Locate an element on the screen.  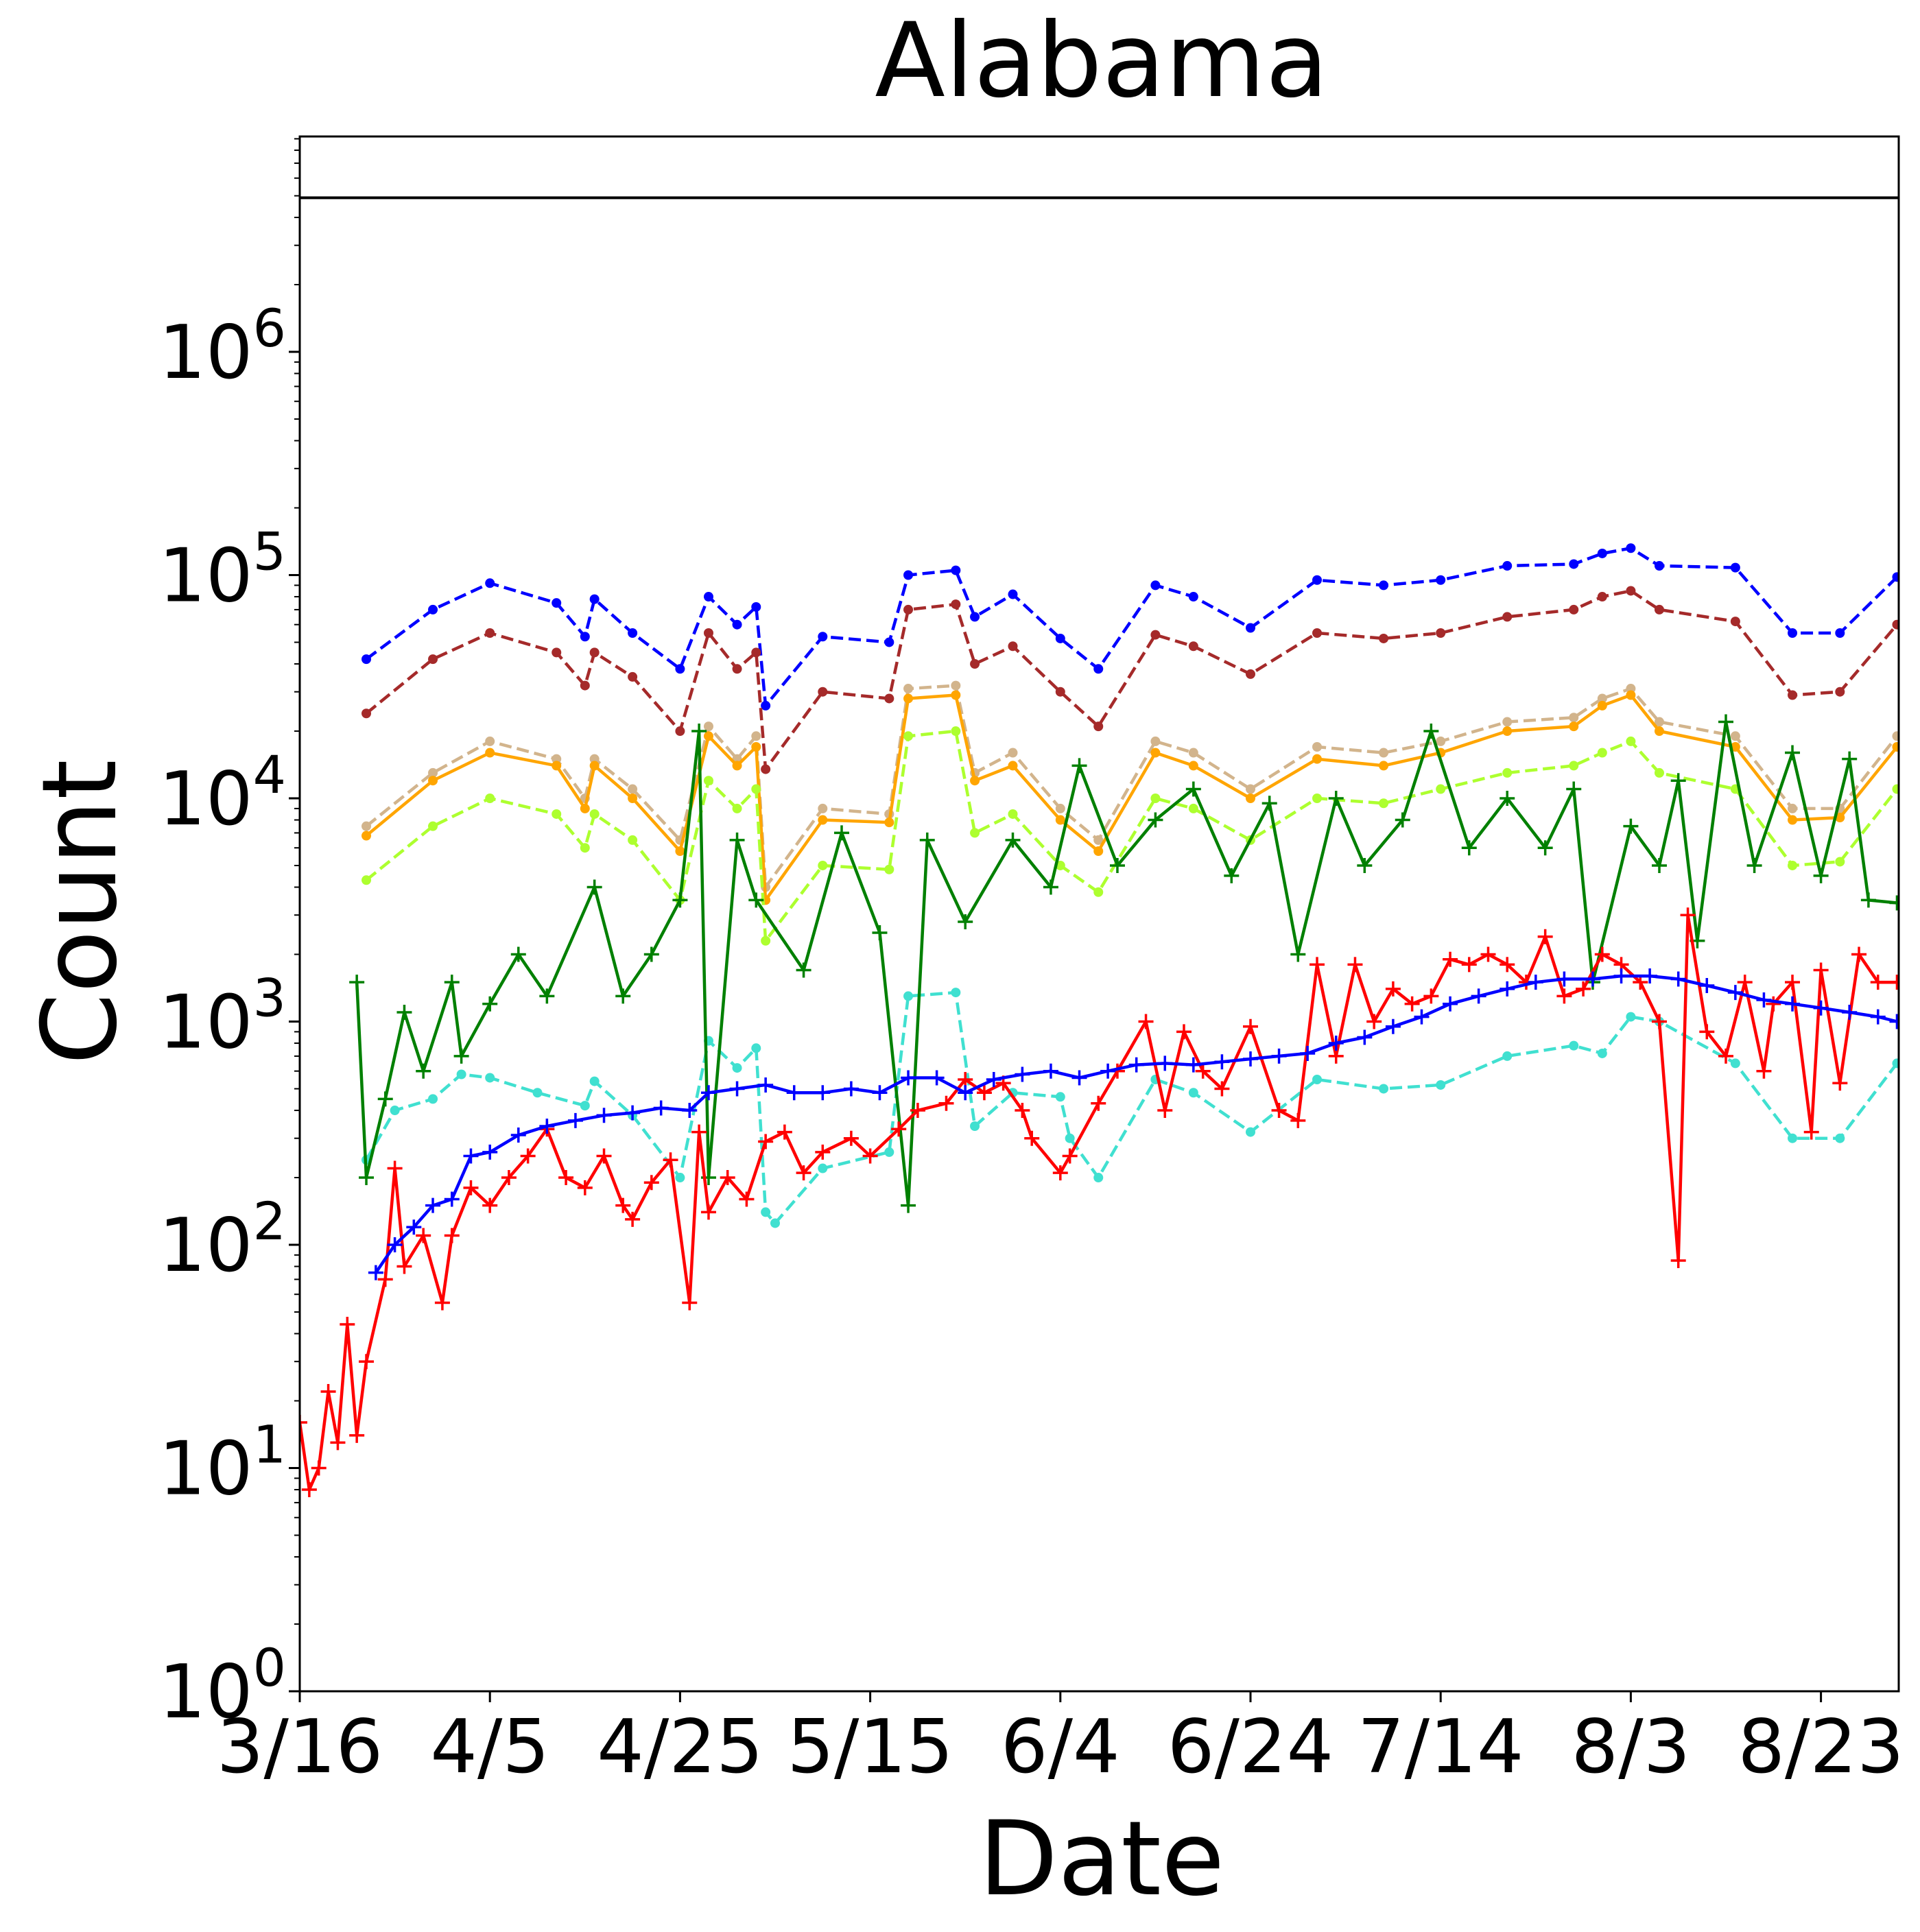
x-tick-label: 7/14 is located at coordinates (1441, 1747).